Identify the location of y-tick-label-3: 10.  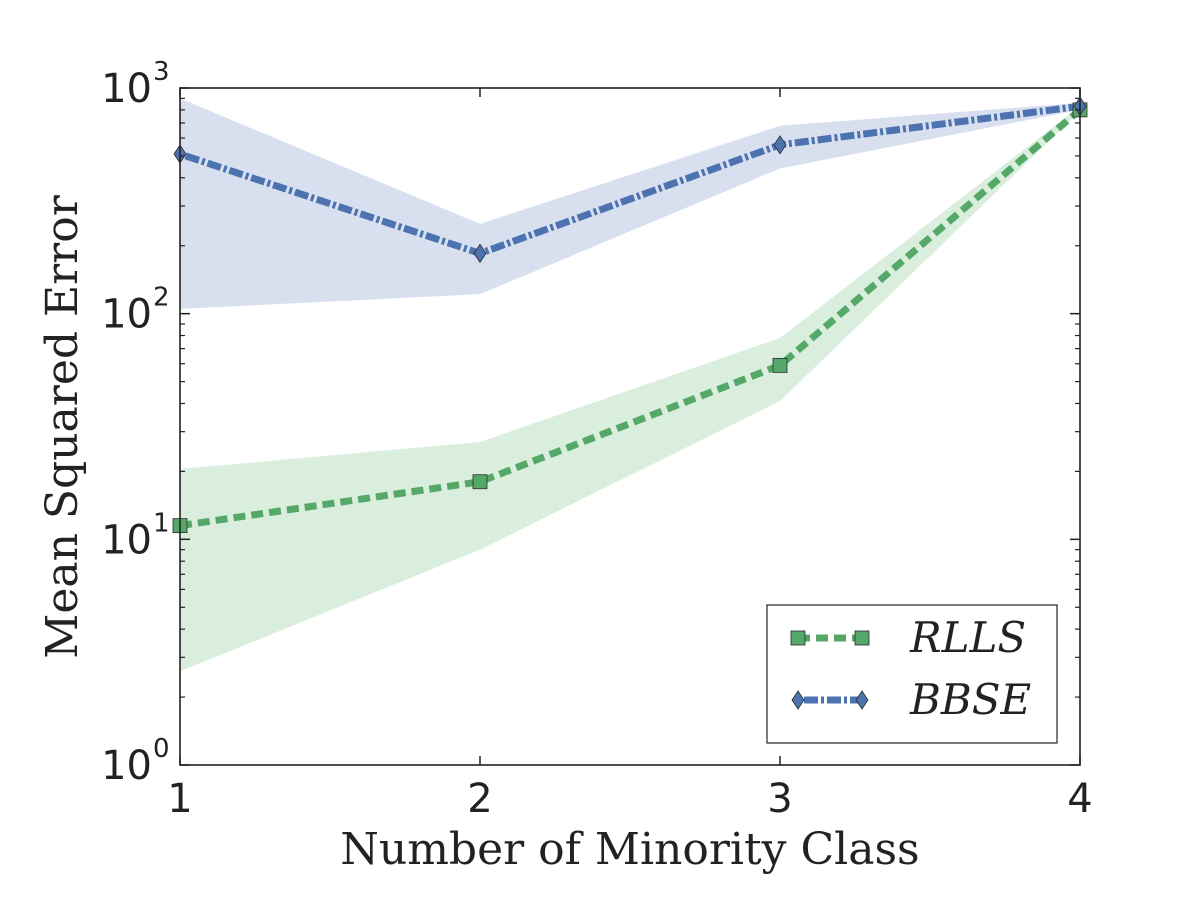
(126, 89).